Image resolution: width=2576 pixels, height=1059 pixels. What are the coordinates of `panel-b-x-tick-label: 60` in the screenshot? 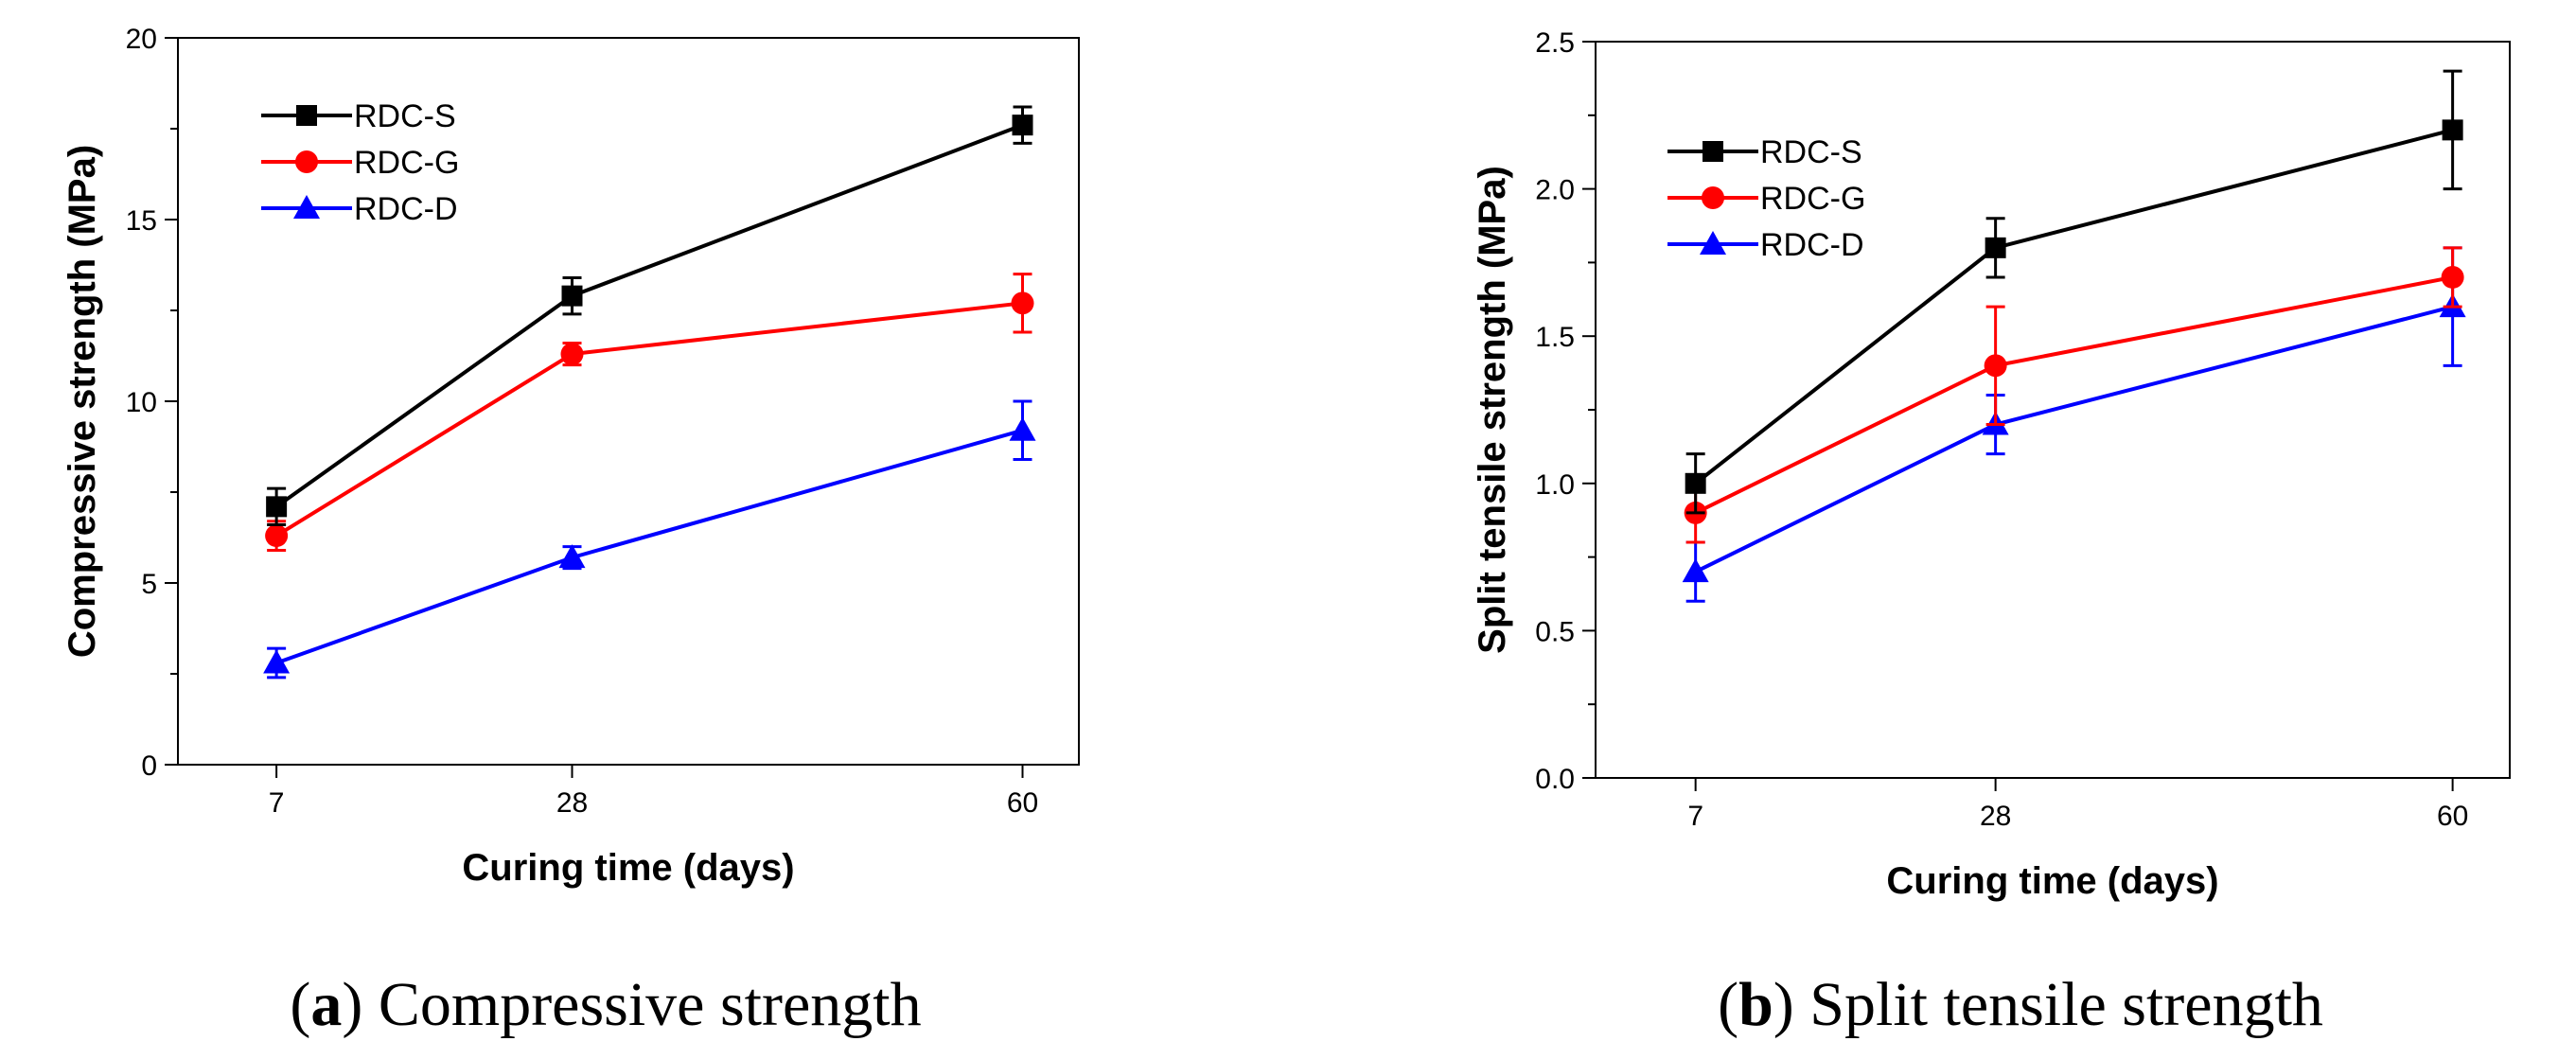 It's located at (2452, 816).